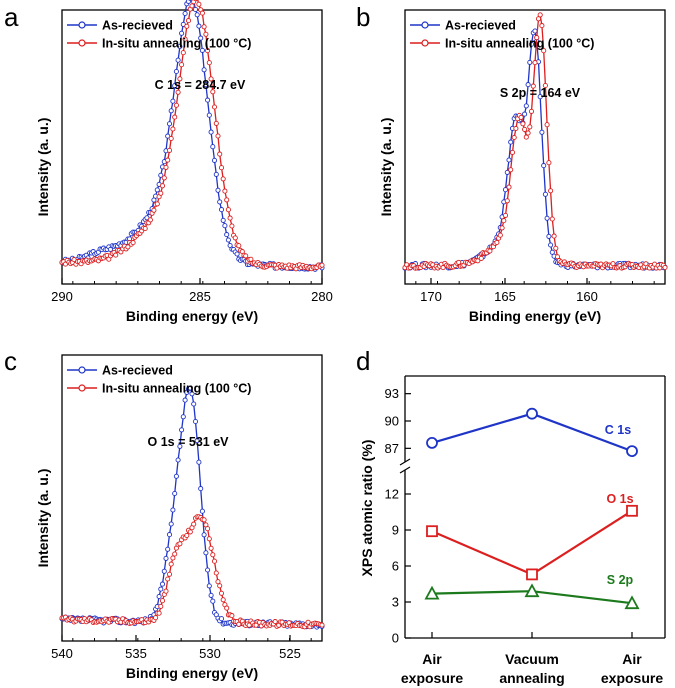  Describe the element at coordinates (137, 26) in the screenshot. I see `legend-label: As-recieved` at that location.